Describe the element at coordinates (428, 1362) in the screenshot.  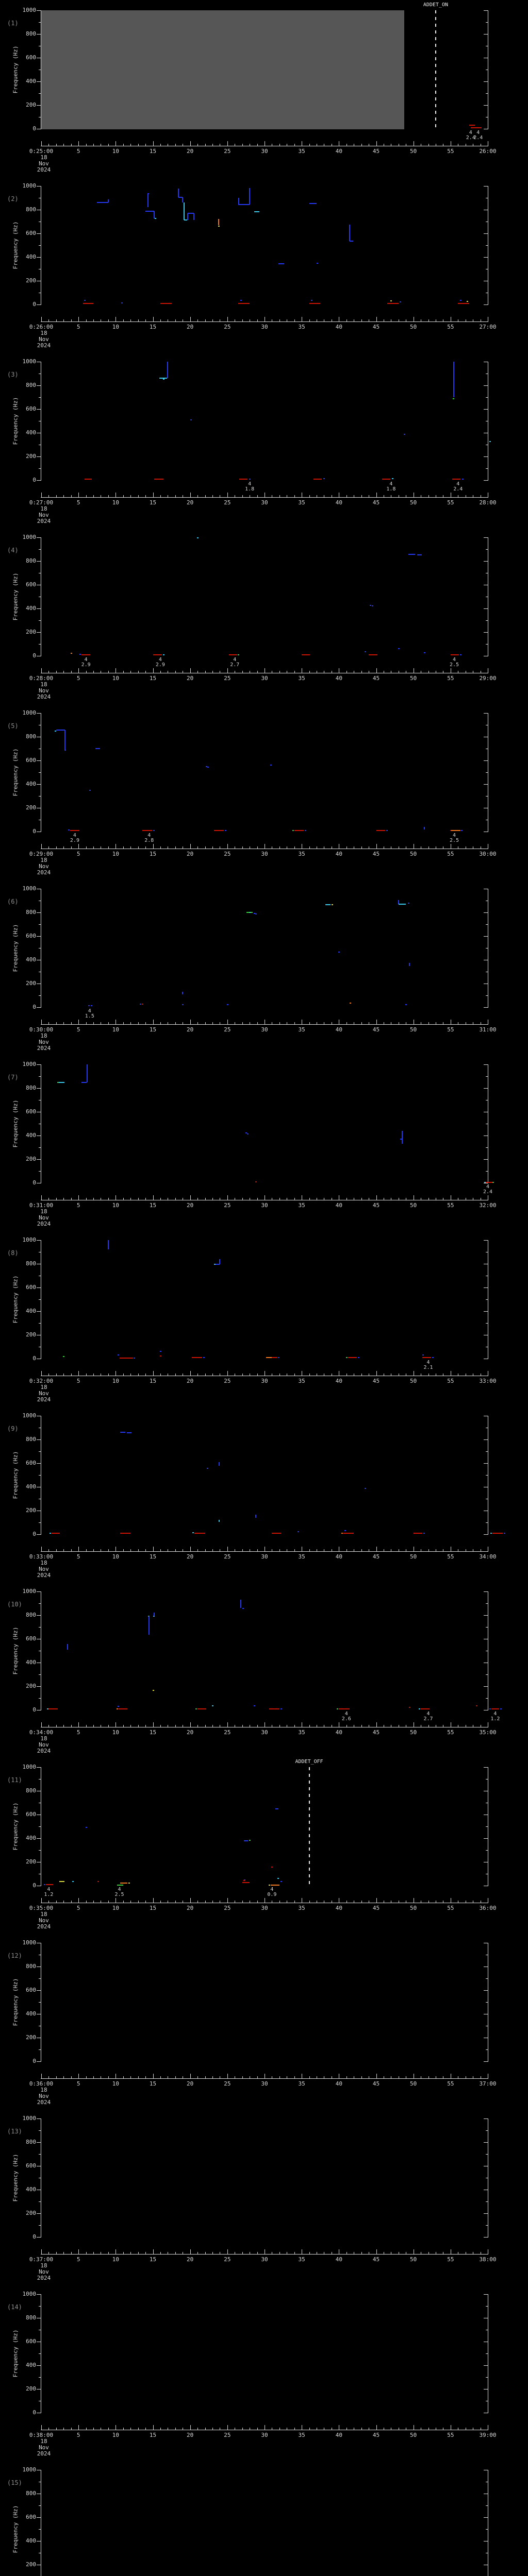
I see `detection-annotation-type: 4` at that location.